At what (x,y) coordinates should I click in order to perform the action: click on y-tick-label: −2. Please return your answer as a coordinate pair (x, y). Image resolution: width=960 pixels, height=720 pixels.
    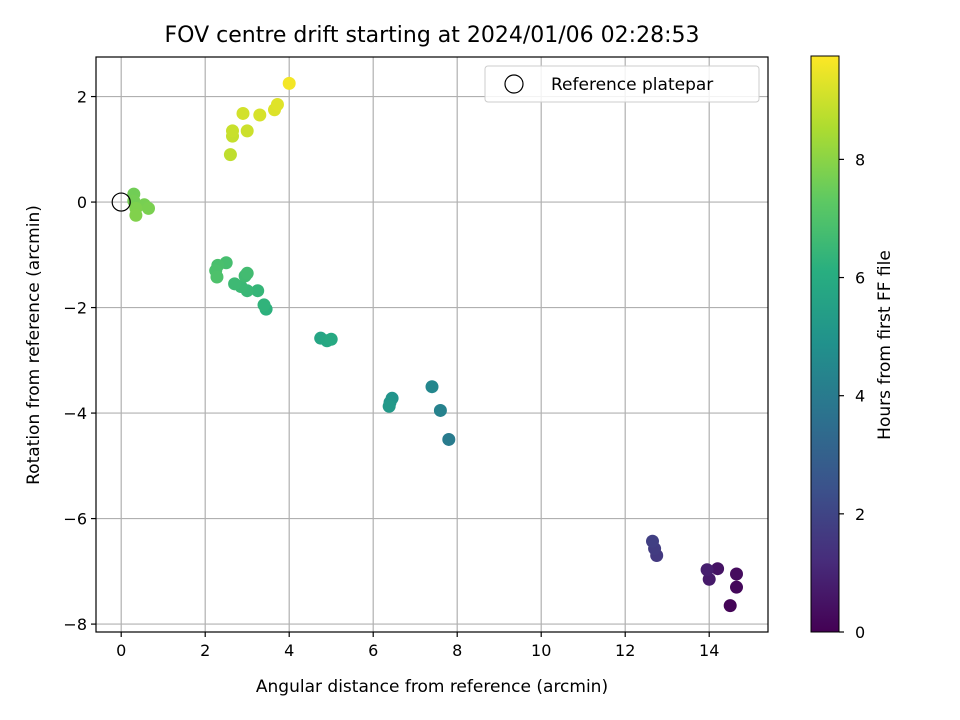
    Looking at the image, I should click on (75, 308).